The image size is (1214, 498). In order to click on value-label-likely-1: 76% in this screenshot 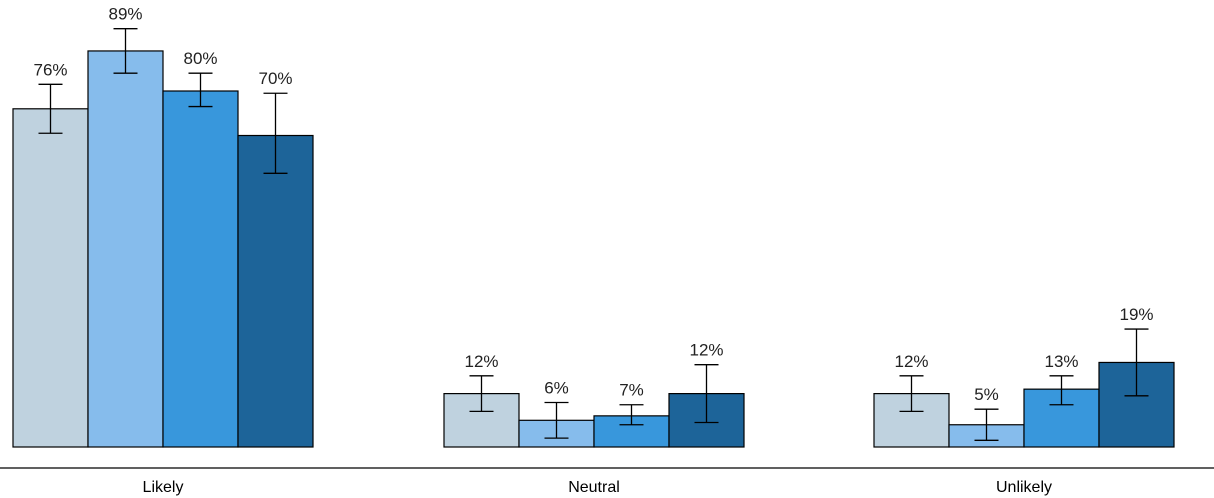, I will do `click(50, 69)`.